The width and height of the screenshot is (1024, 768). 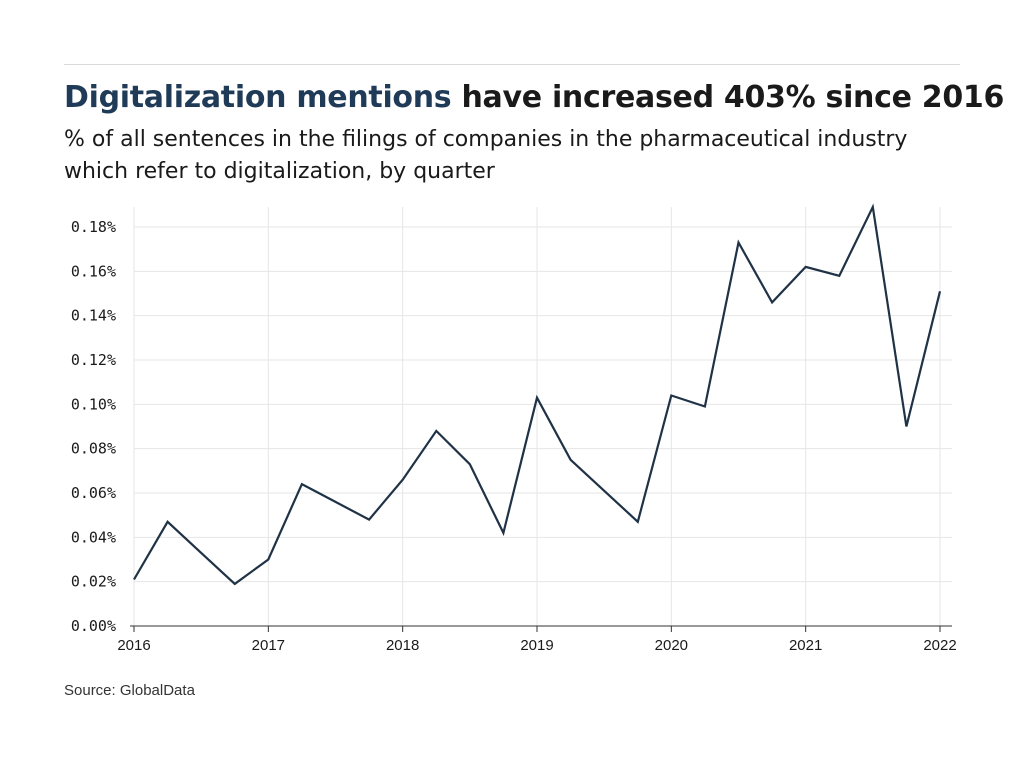 I want to click on x-tick-label: 2017, so click(x=268, y=645).